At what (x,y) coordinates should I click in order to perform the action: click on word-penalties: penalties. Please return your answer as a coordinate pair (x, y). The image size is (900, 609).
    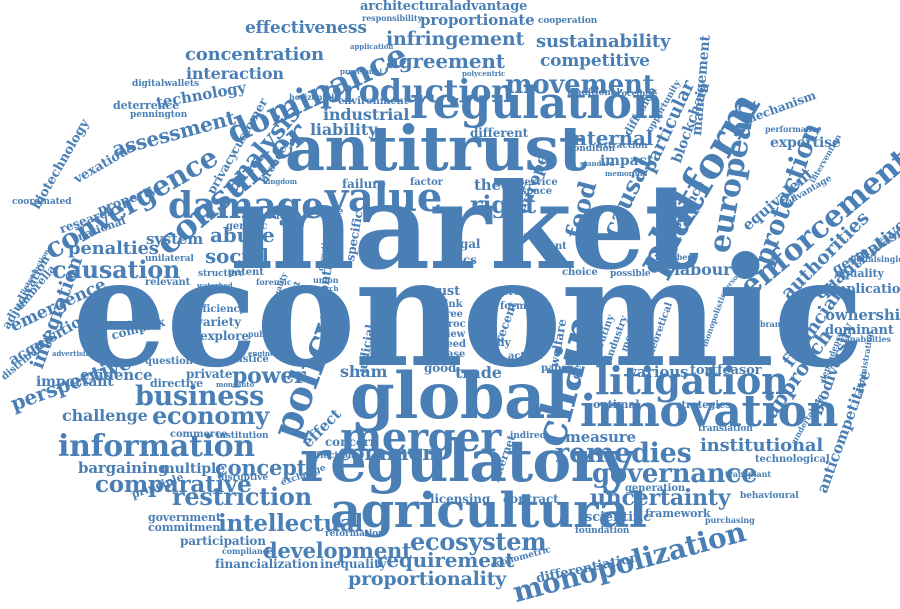
    Looking at the image, I should click on (113, 248).